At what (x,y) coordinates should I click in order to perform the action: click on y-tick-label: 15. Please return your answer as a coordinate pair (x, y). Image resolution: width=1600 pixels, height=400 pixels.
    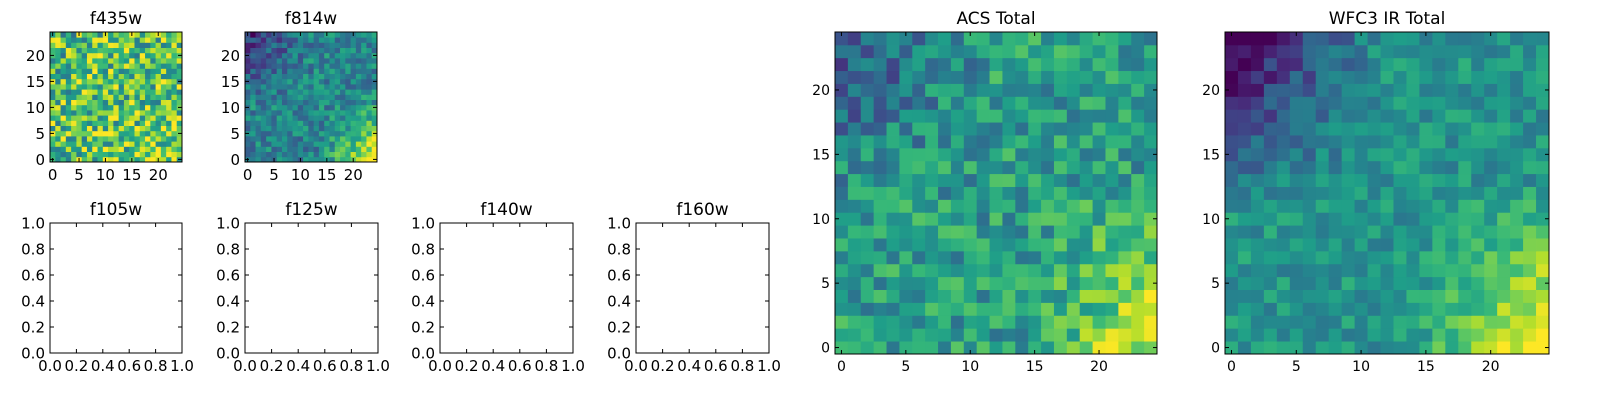
    Looking at the image, I should click on (35, 82).